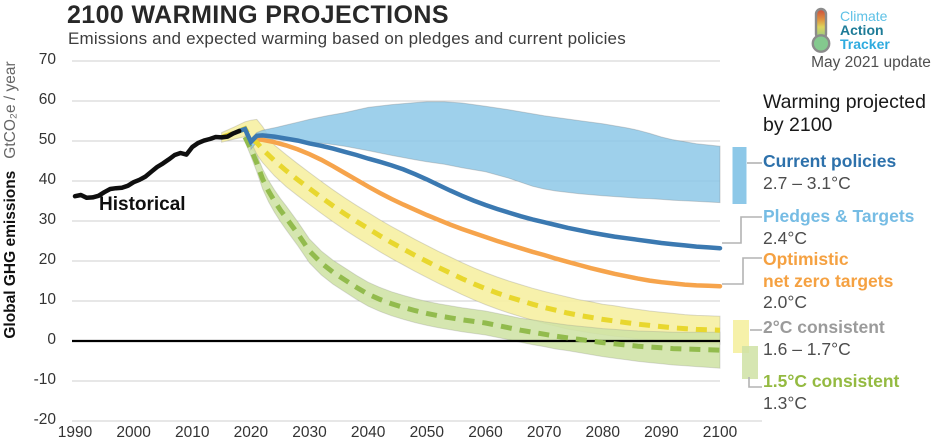  What do you see at coordinates (47, 259) in the screenshot?
I see `y-tick-label-20: 20` at bounding box center [47, 259].